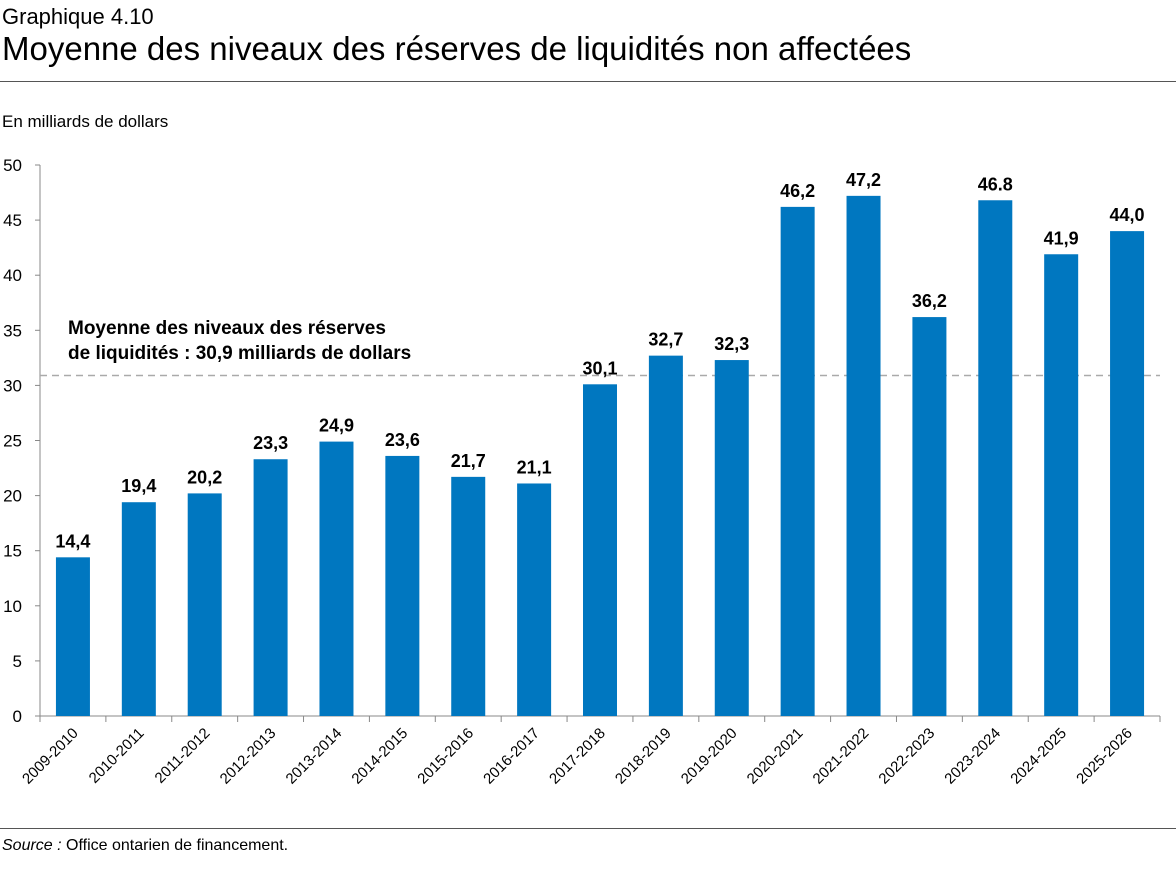 This screenshot has height=888, width=1176. Describe the element at coordinates (906, 756) in the screenshot. I see `x-tick-label: 2022-2023` at that location.